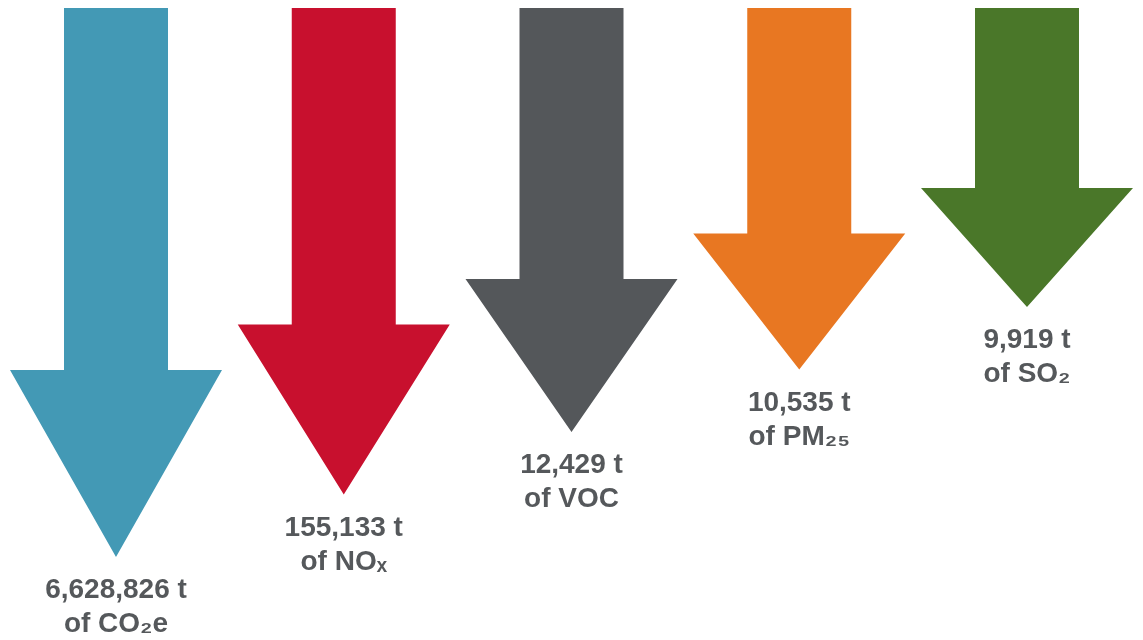 This screenshot has height=640, width=1143. What do you see at coordinates (1027, 372) in the screenshot?
I see `category-label: of SO₂` at bounding box center [1027, 372].